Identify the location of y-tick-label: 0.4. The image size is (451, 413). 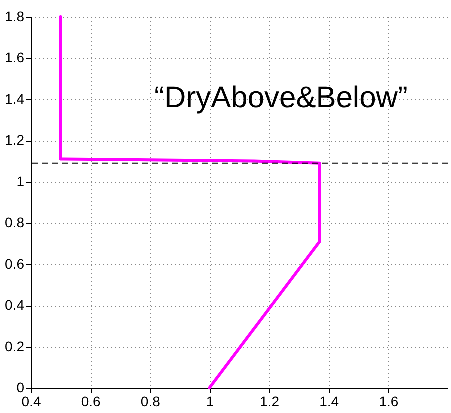
(15, 305).